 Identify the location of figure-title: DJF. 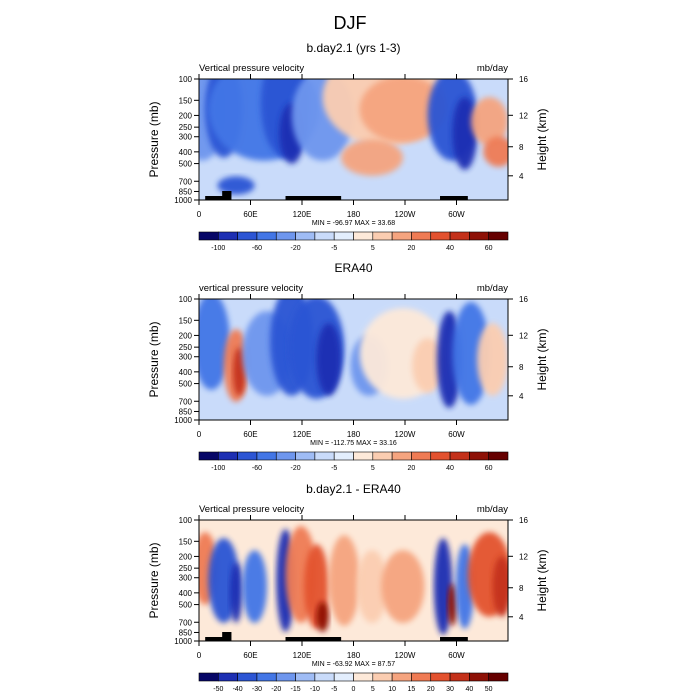
(350, 23).